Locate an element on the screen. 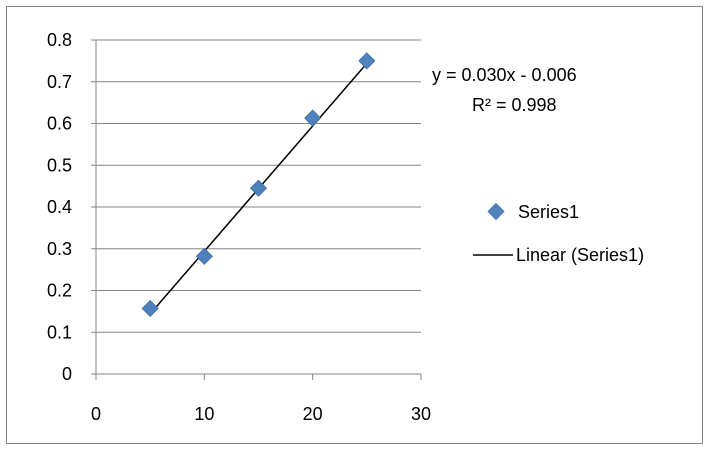  y-tick-label: 0 is located at coordinates (67, 374).